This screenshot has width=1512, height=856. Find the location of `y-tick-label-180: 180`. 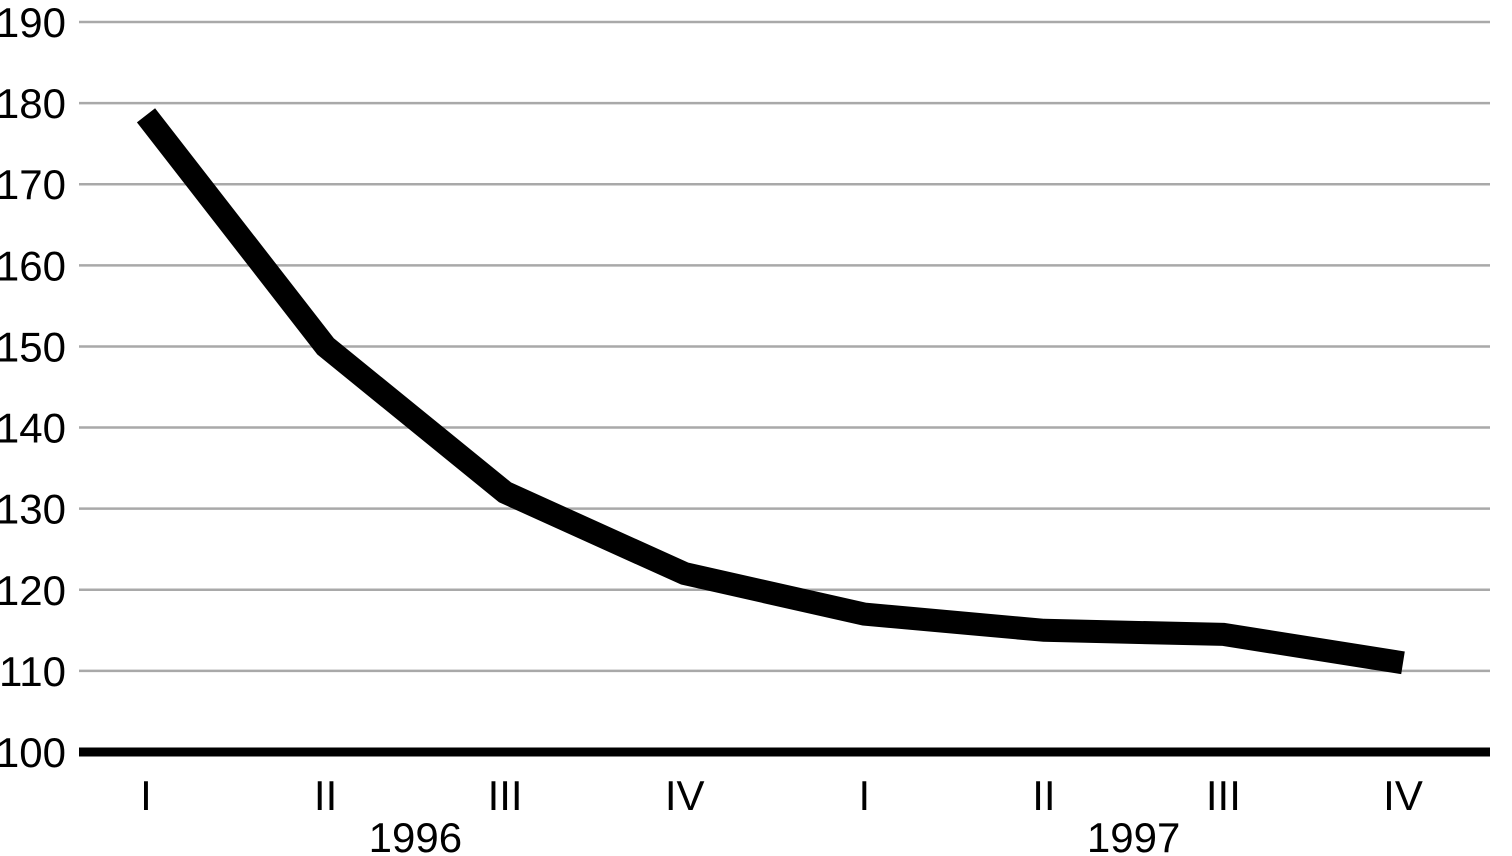

y-tick-label-180: 180 is located at coordinates (33, 103).